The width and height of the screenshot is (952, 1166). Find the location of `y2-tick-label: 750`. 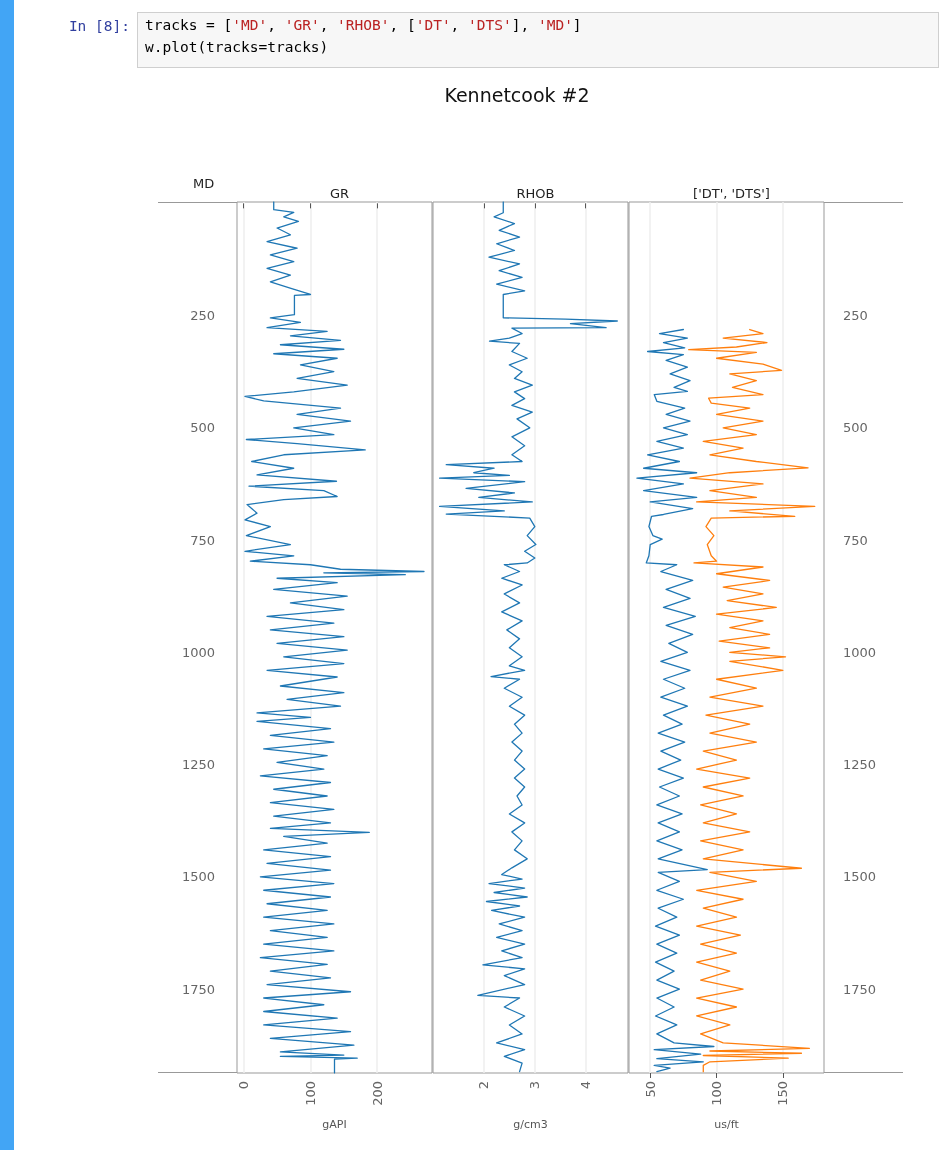

y2-tick-label: 750 is located at coordinates (855, 540).